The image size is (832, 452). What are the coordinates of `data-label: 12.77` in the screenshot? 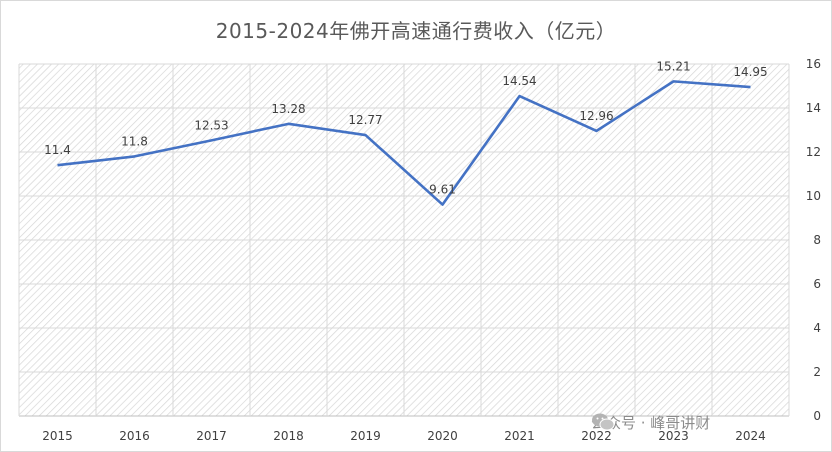 It's located at (365, 120).